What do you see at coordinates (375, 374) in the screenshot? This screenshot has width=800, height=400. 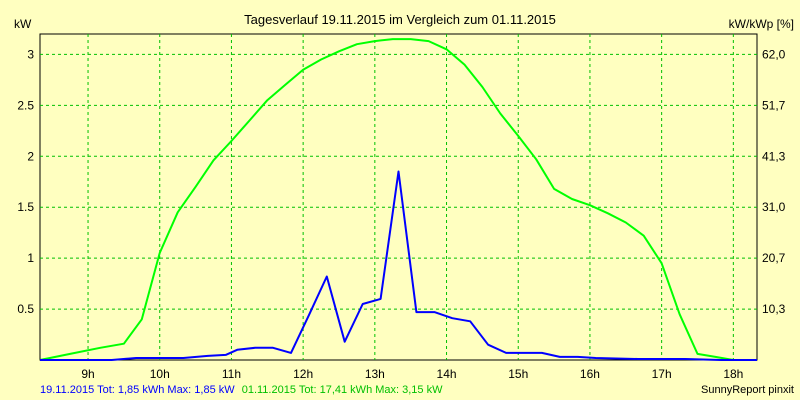 I see `x-tick-label: 13h` at bounding box center [375, 374].